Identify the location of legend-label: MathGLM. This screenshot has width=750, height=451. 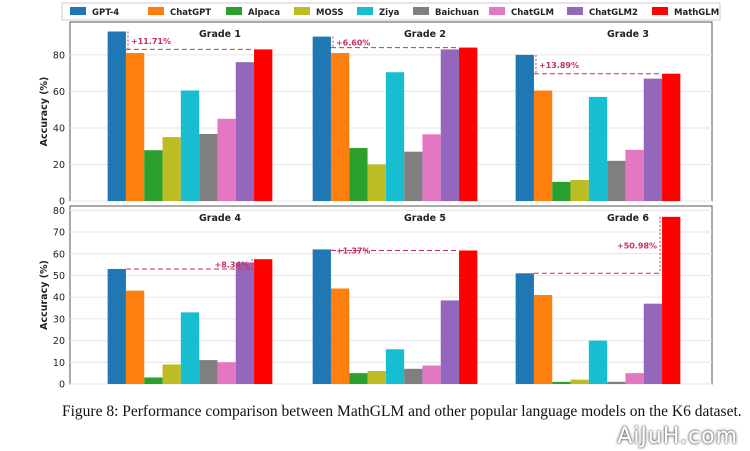
(696, 13).